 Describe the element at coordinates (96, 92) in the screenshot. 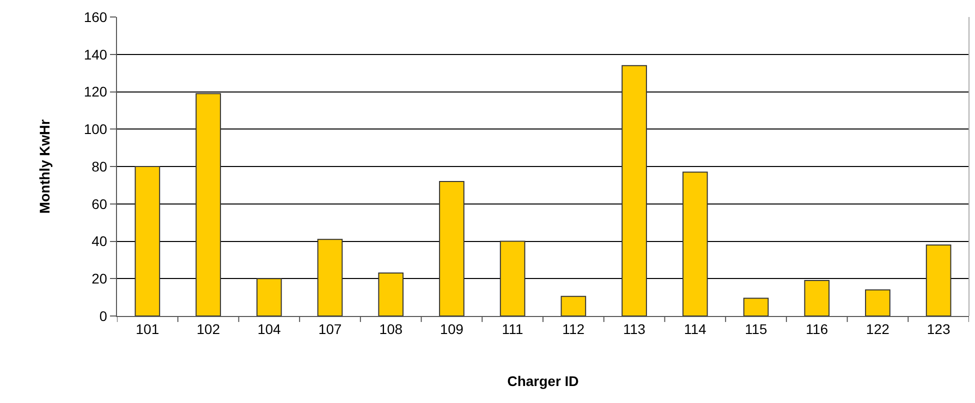

I see `y-tick-label: 120` at that location.